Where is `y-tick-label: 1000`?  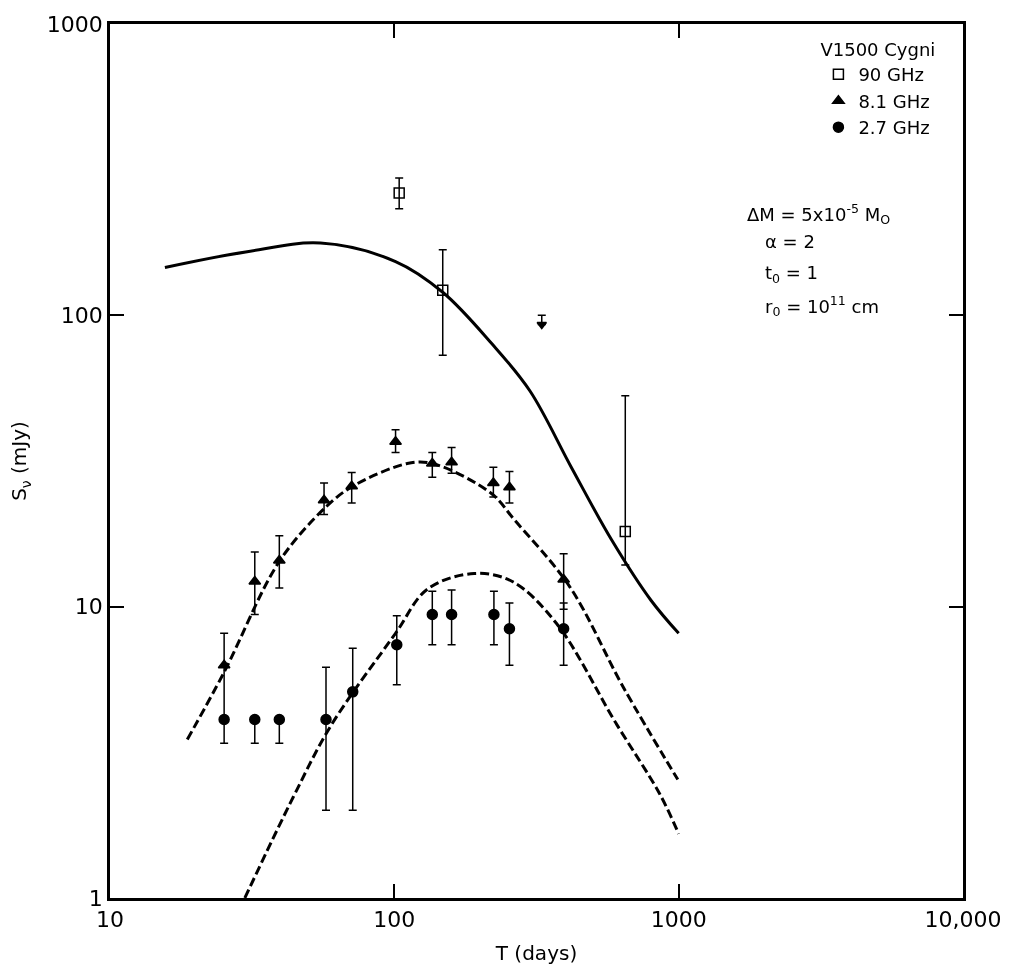 y-tick-label: 1000 is located at coordinates (74, 24).